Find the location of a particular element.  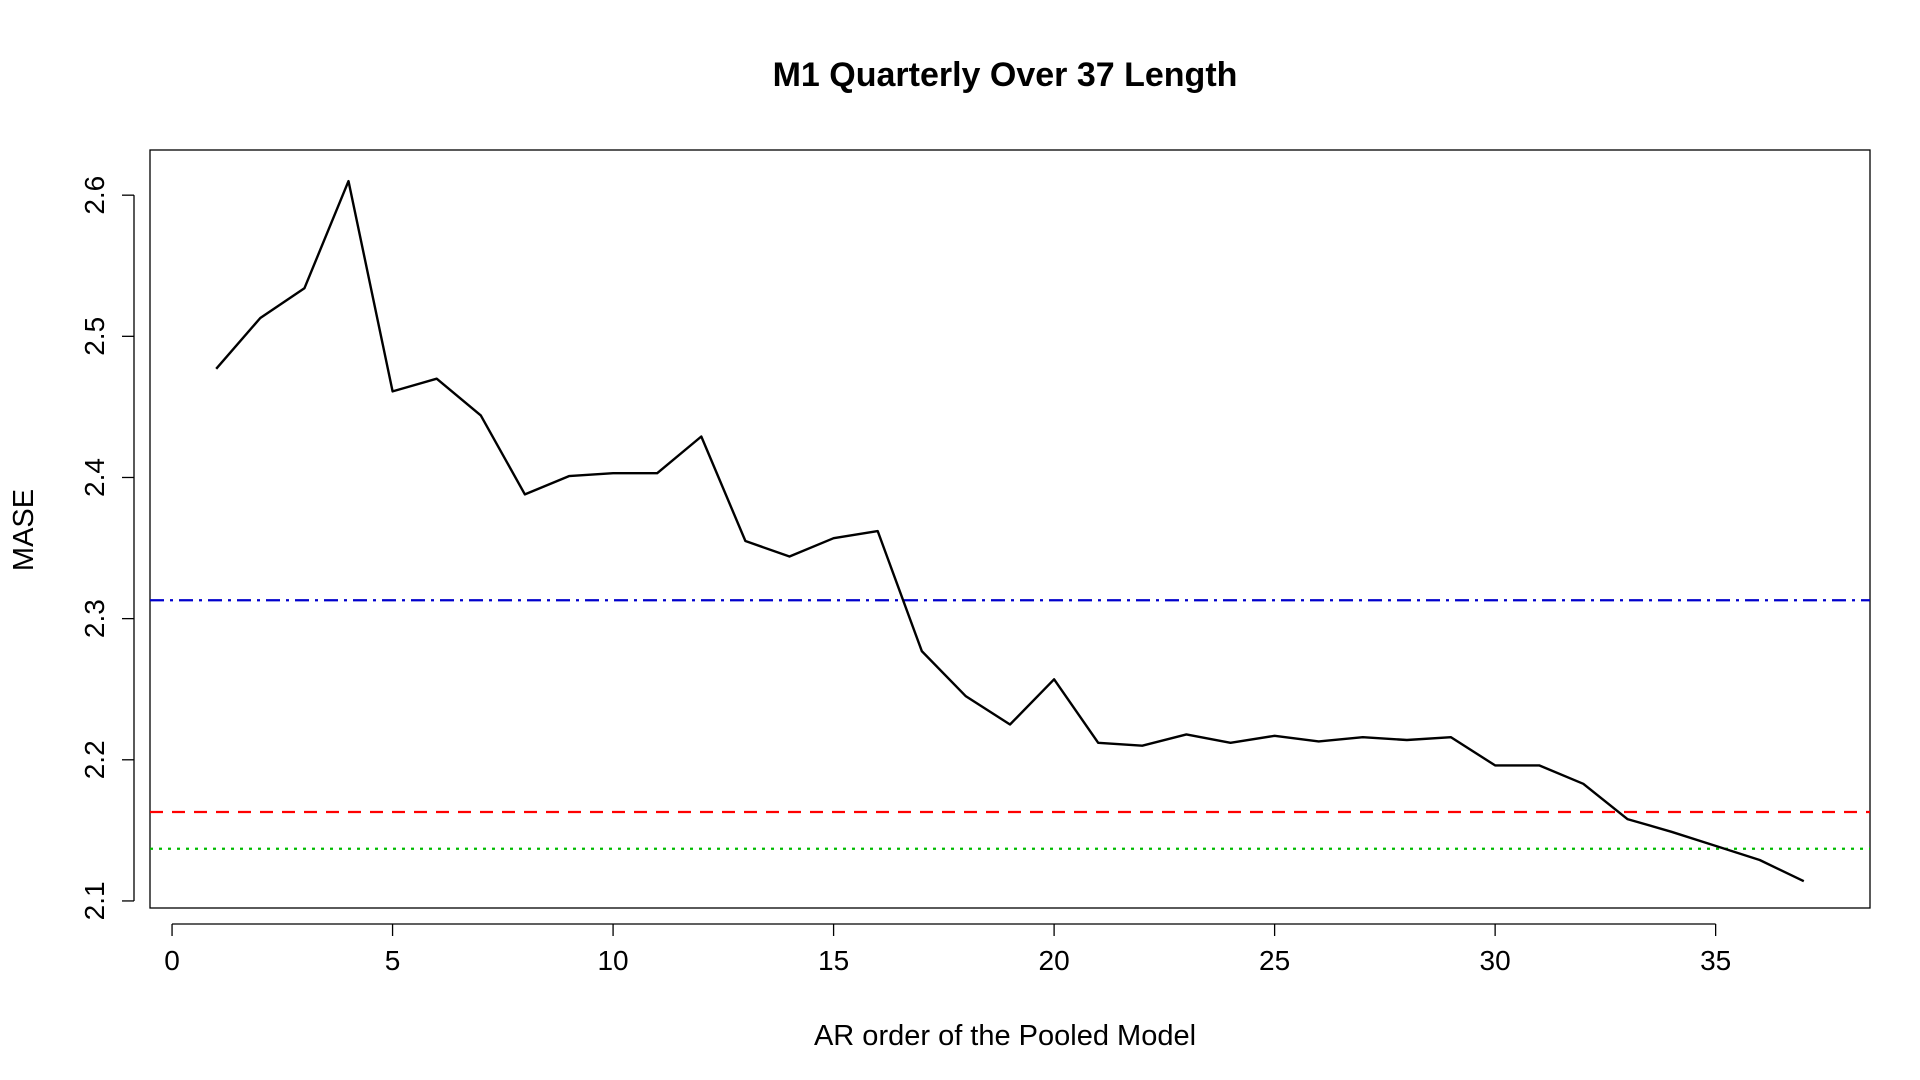

x-tick-label: 25 is located at coordinates (1274, 960).